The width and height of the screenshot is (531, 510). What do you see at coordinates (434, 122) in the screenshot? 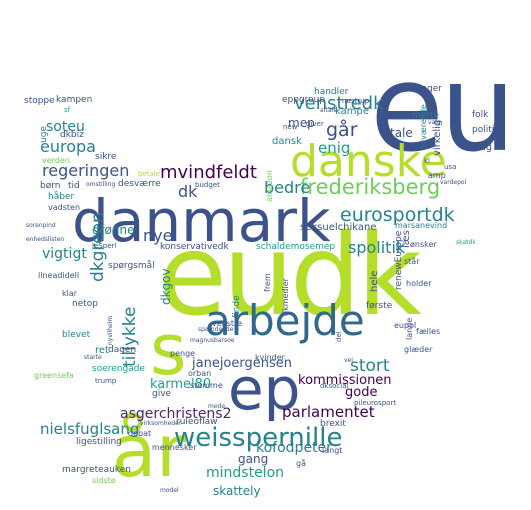
I see `word-valg: valg` at bounding box center [434, 122].